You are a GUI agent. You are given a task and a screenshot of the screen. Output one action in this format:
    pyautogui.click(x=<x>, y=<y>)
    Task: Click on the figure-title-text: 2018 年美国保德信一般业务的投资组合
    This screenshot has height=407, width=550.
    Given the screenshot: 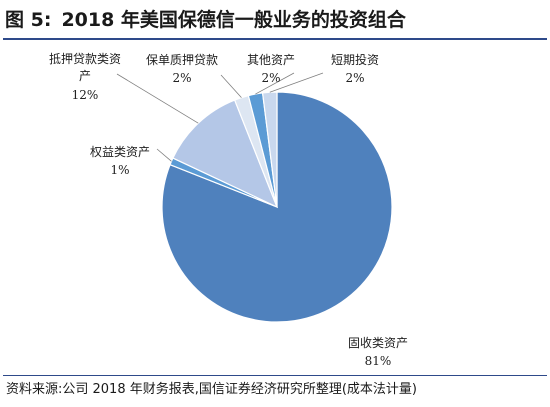 What is the action you would take?
    pyautogui.click(x=233, y=20)
    